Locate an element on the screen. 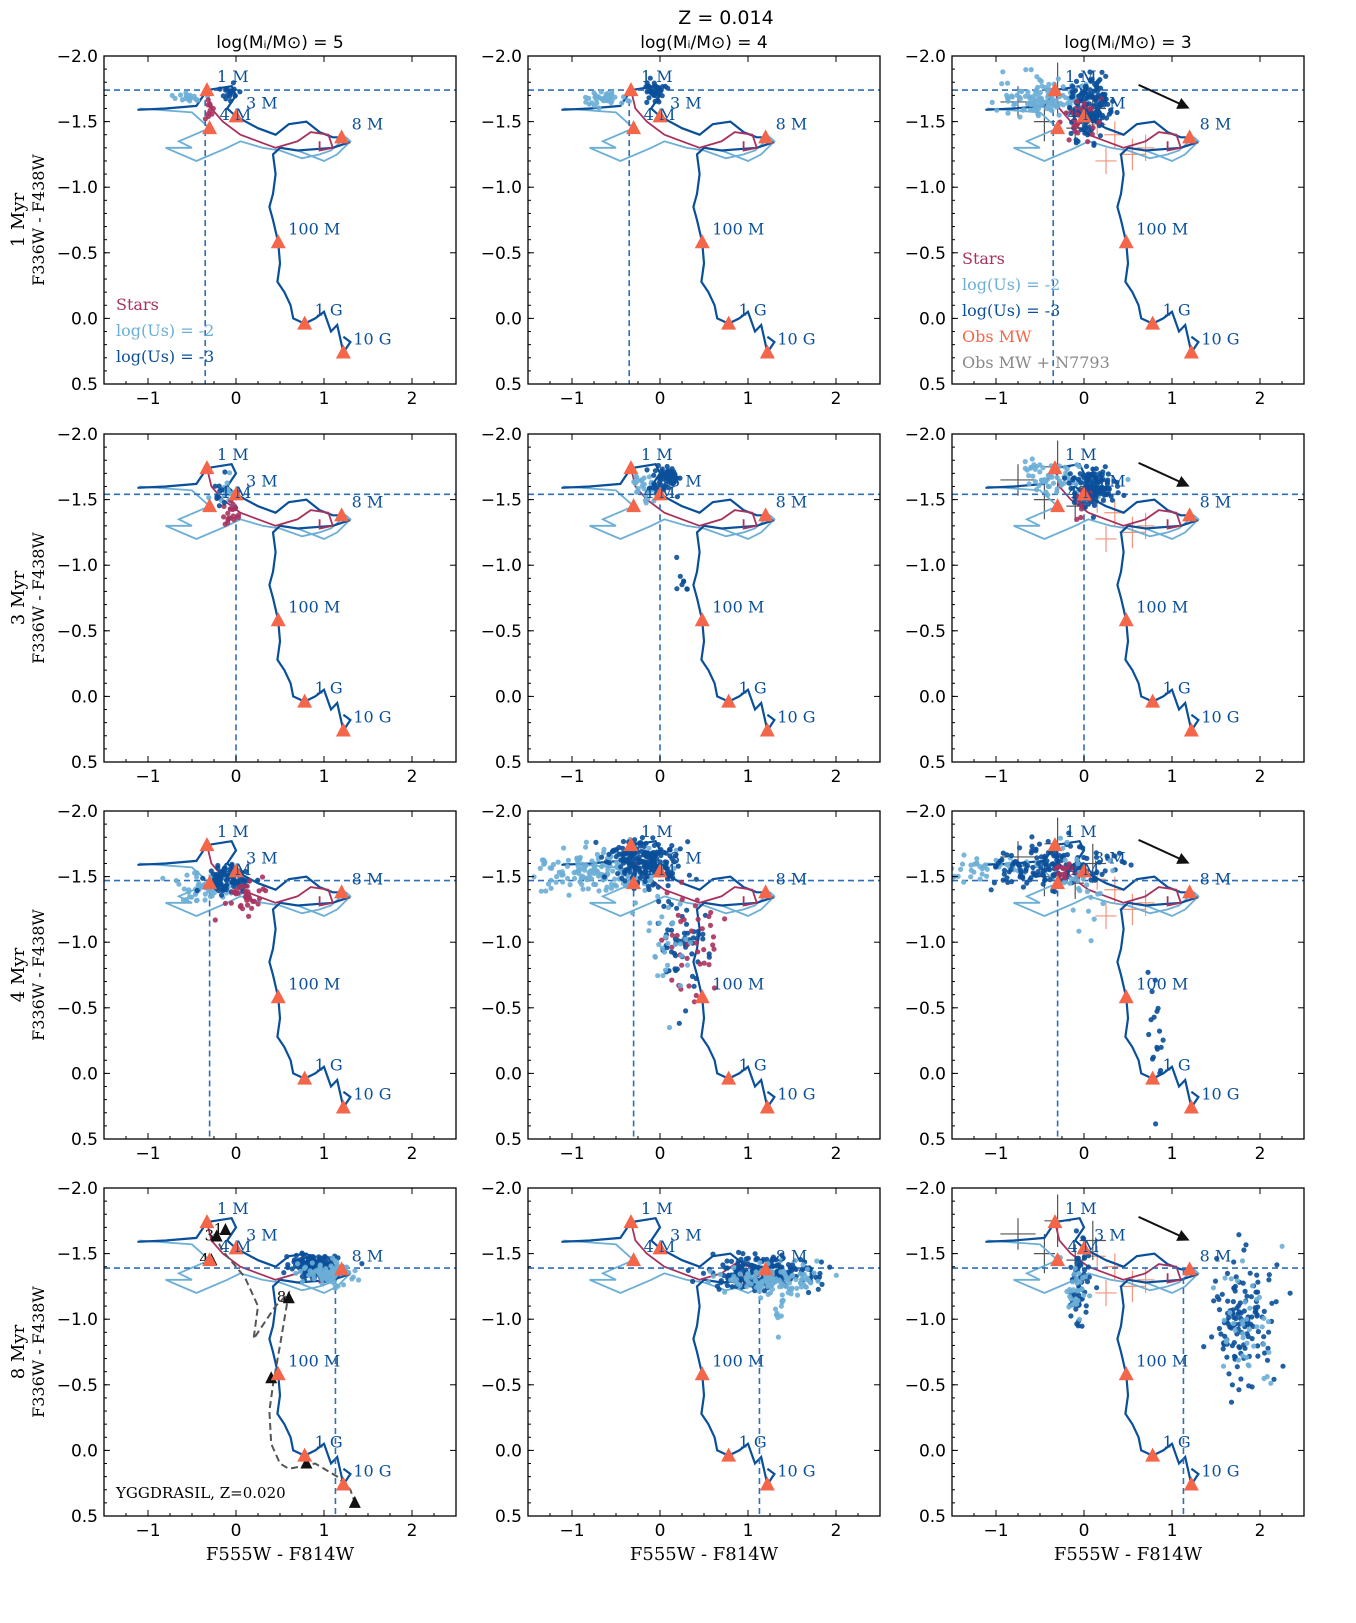  reddening-arrow is located at coordinates (1161, 1227).